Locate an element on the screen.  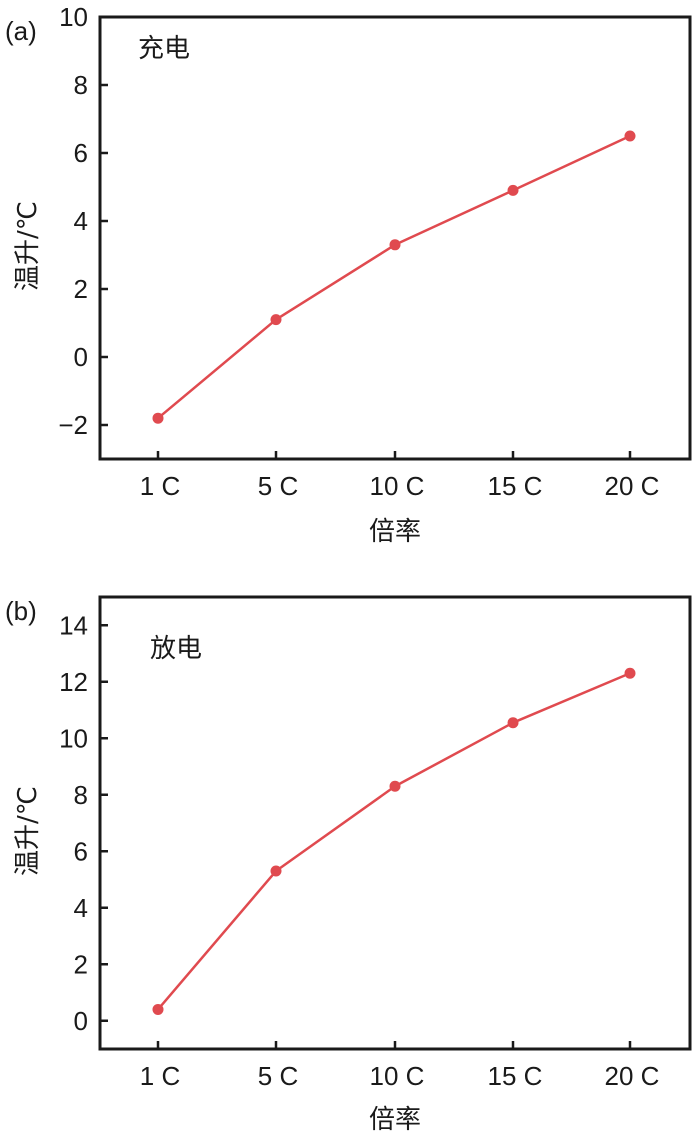
x-tick-label-a: 10 C is located at coordinates (397, 486).